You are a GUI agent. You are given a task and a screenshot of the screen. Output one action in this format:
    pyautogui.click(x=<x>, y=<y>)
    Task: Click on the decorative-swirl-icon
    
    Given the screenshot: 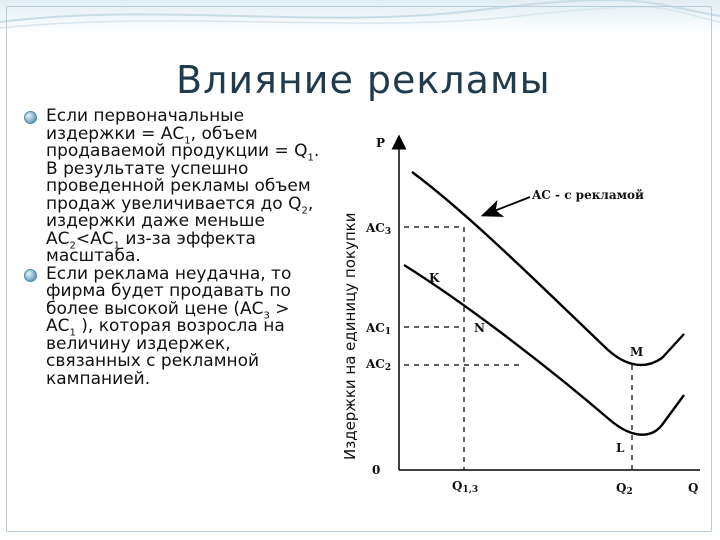 What is the action you would take?
    pyautogui.click(x=360, y=14)
    